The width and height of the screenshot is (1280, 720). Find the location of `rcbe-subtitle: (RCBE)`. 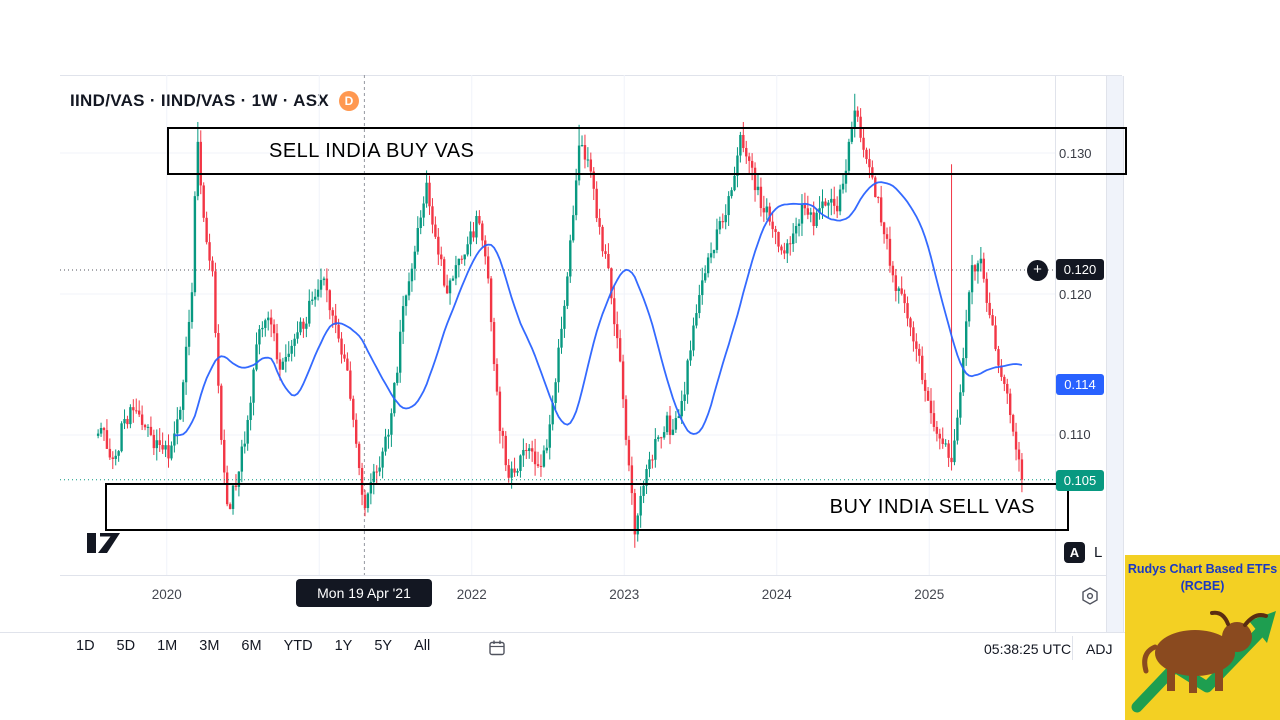

rcbe-subtitle: (RCBE) is located at coordinates (1202, 586).